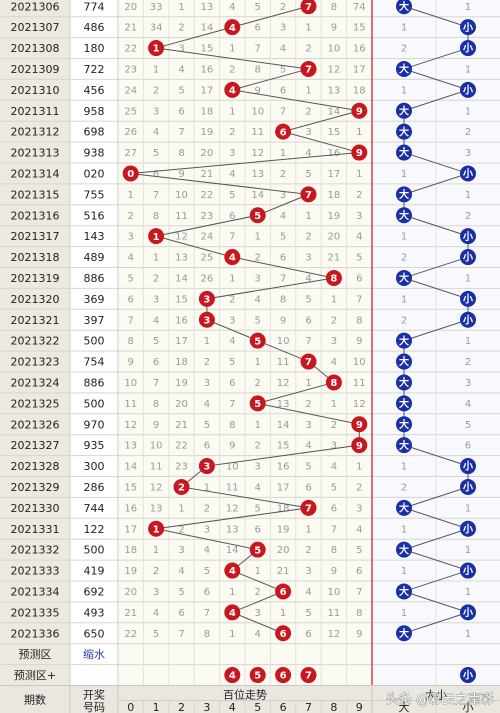 The width and height of the screenshot is (500, 713). I want to click on issue-label: 2021314, so click(35, 173).